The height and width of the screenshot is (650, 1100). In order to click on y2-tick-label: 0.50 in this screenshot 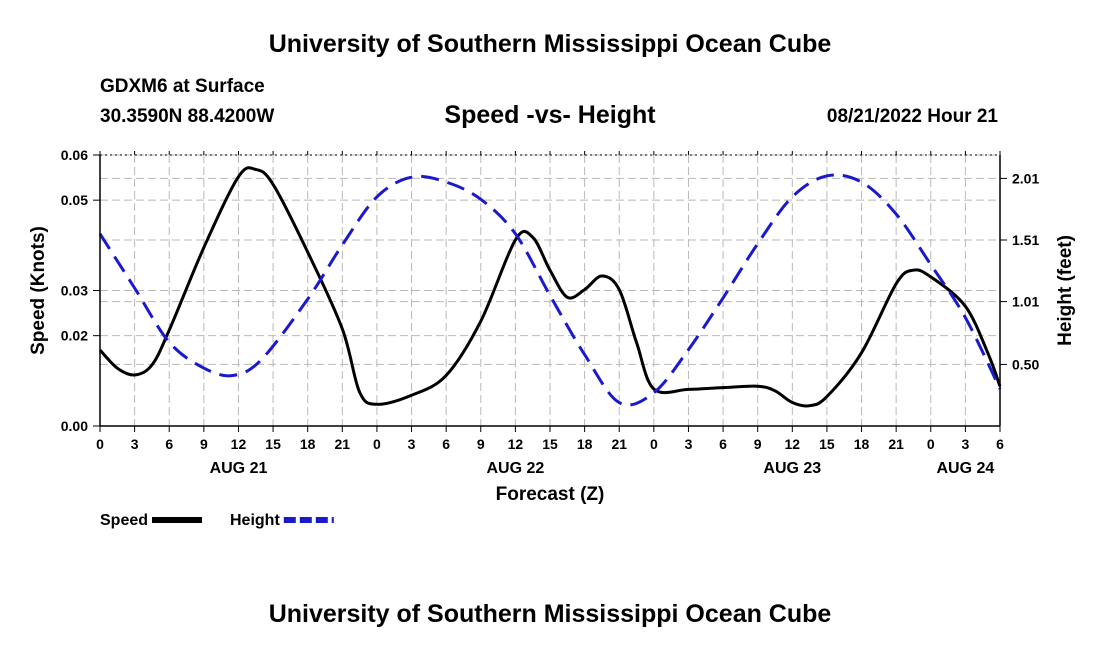, I will do `click(1025, 364)`.